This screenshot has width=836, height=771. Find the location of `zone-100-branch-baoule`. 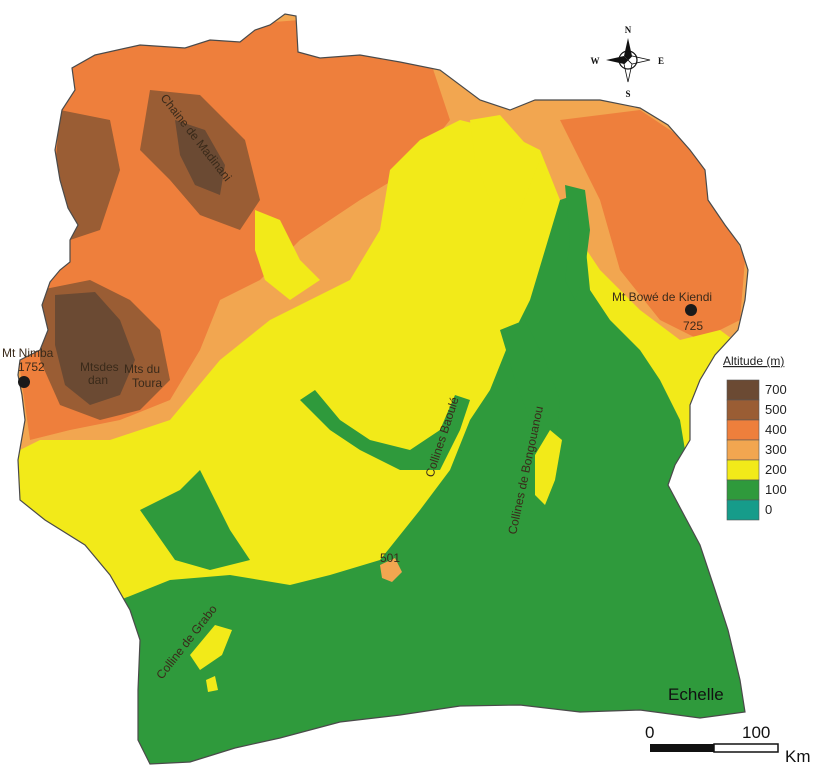

zone-100-branch-baoule is located at coordinates (385, 430).